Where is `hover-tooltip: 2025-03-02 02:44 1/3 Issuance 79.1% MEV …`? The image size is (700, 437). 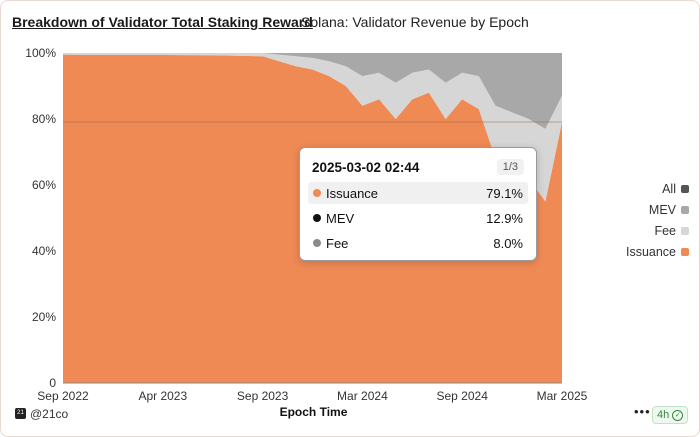
hover-tooltip: 2025-03-02 02:44 1/3 Issuance 79.1% MEV … is located at coordinates (418, 204).